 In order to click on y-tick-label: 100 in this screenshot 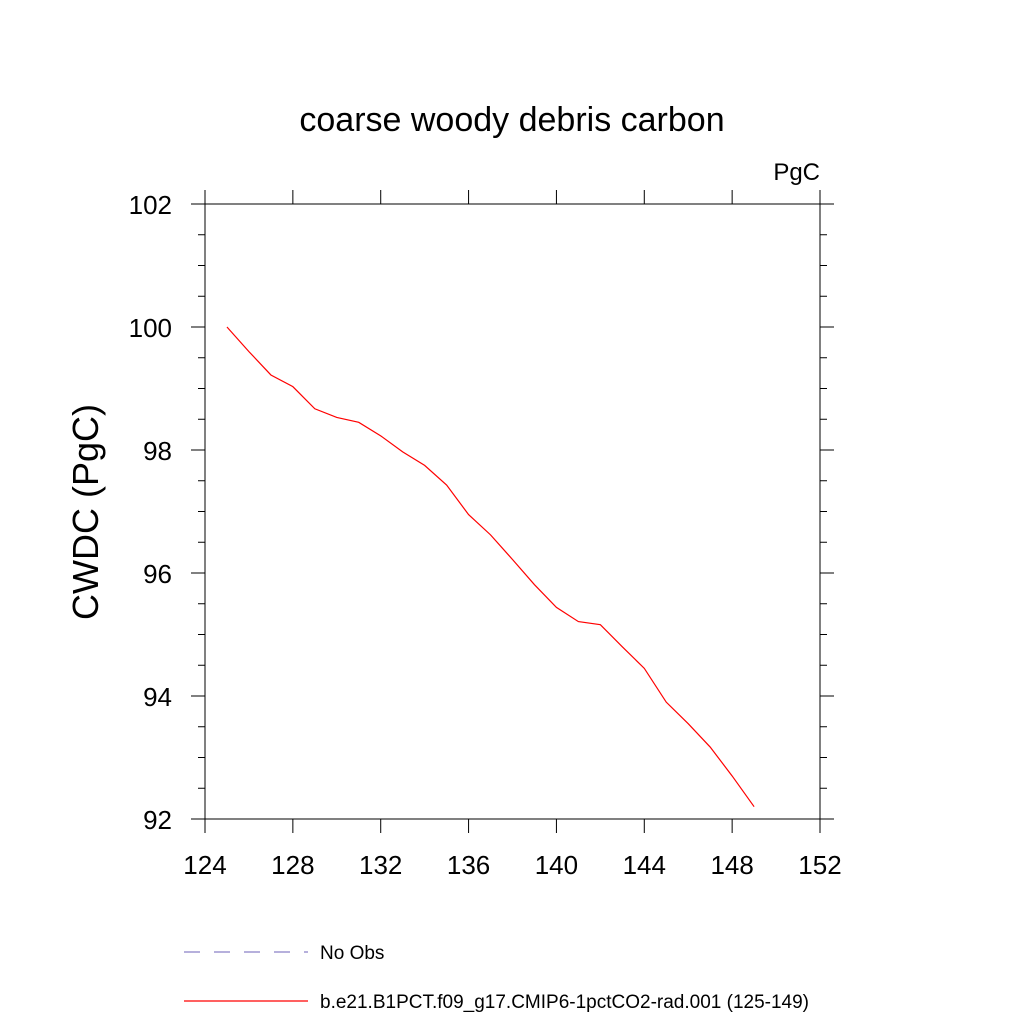, I will do `click(150, 328)`.